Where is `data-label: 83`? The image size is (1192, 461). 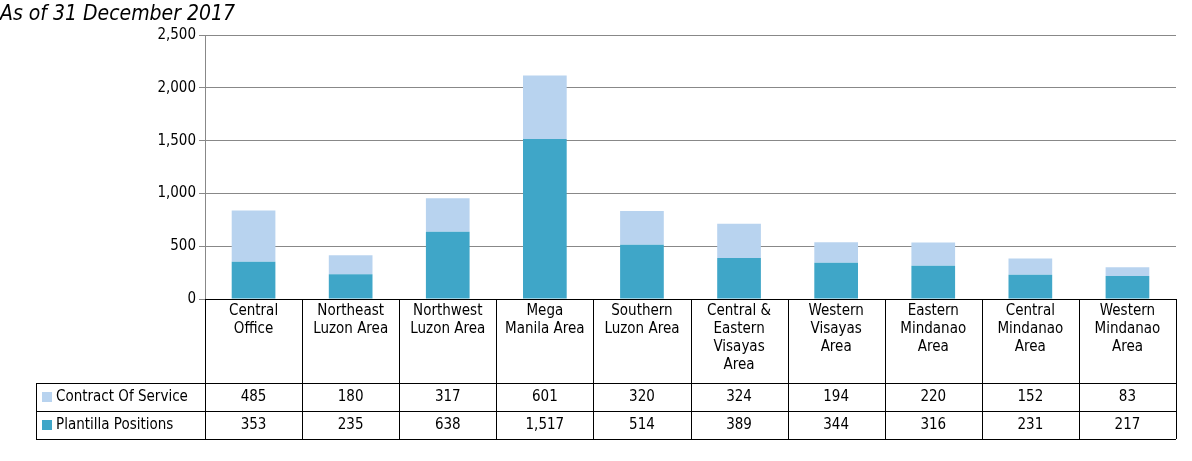 data-label: 83 is located at coordinates (1127, 395).